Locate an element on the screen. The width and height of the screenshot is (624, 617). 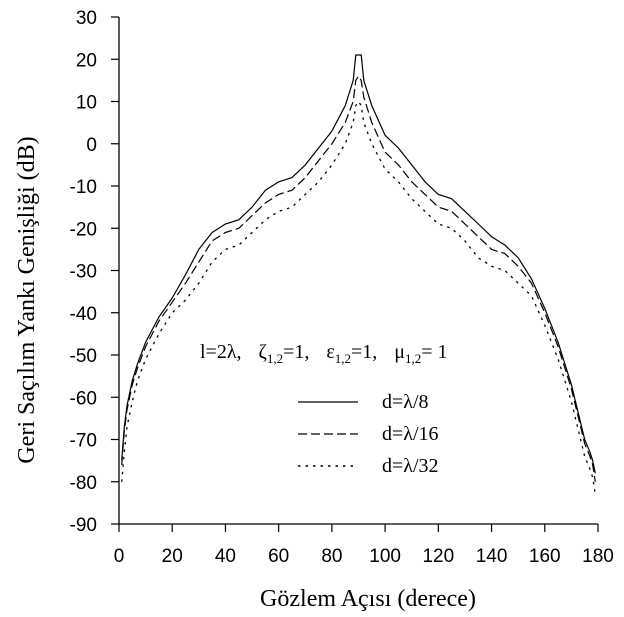
x-tick-label: 40 is located at coordinates (225, 556).